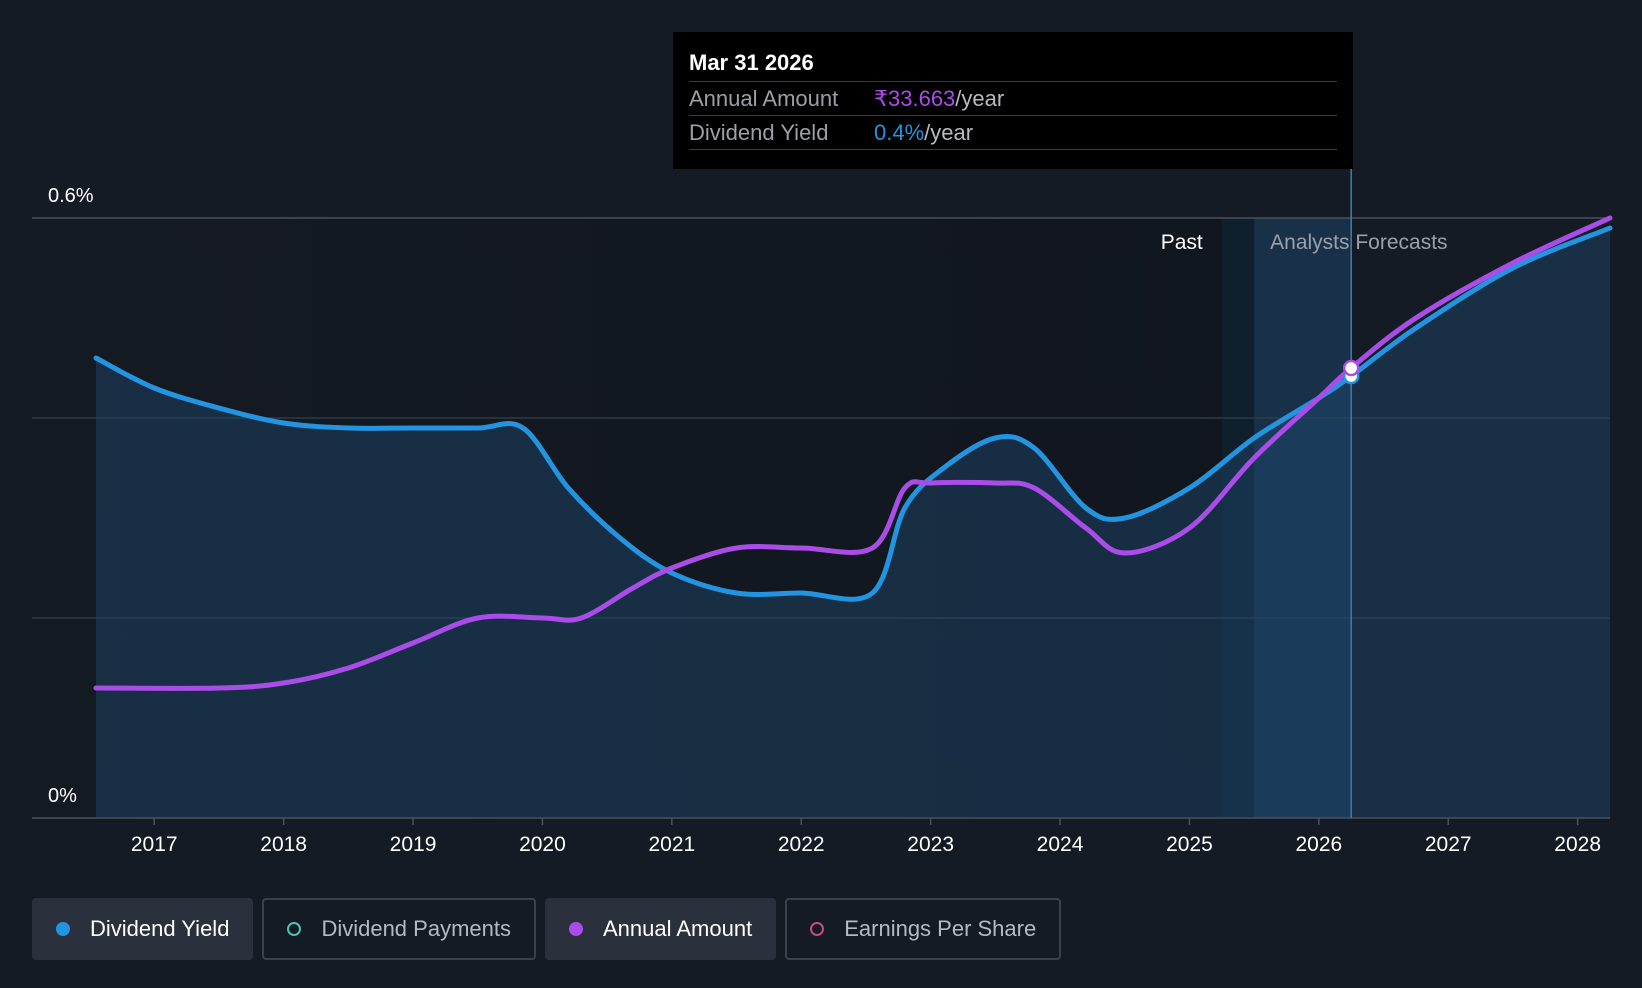 This screenshot has width=1642, height=988. I want to click on legend-label: Annual Amount, so click(677, 928).